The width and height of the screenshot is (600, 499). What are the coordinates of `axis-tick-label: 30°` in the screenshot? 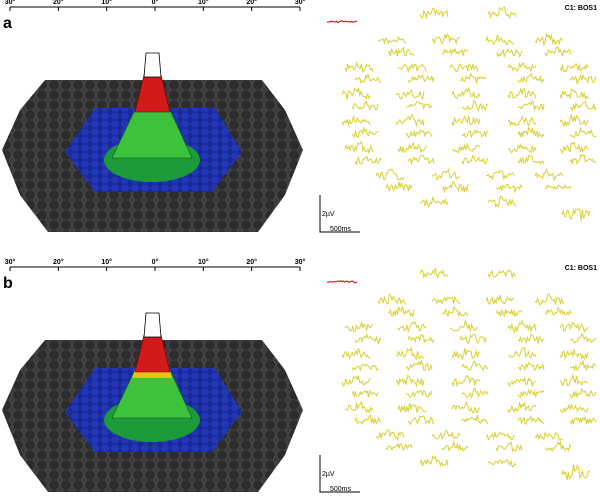 It's located at (300, 262).